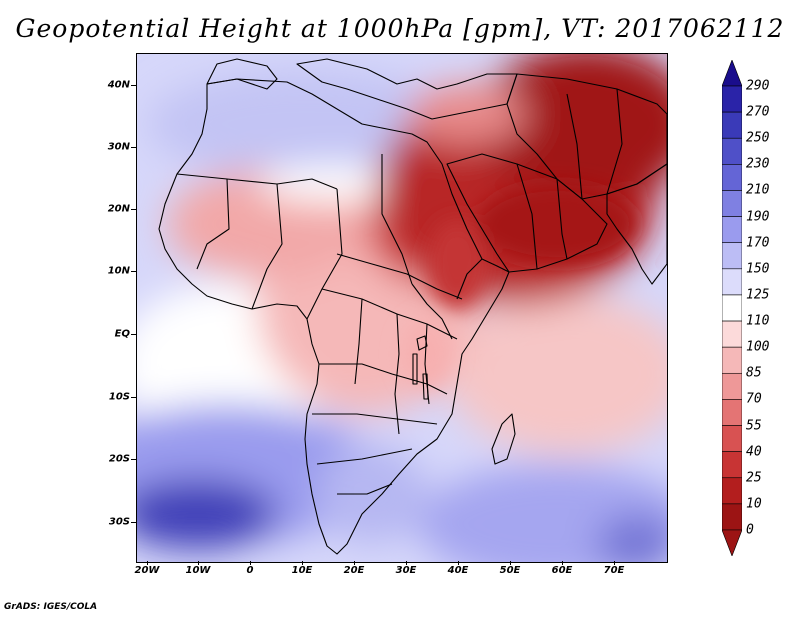 This screenshot has height=618, width=800. What do you see at coordinates (758, 347) in the screenshot?
I see `colorbar-label: 100` at bounding box center [758, 347].